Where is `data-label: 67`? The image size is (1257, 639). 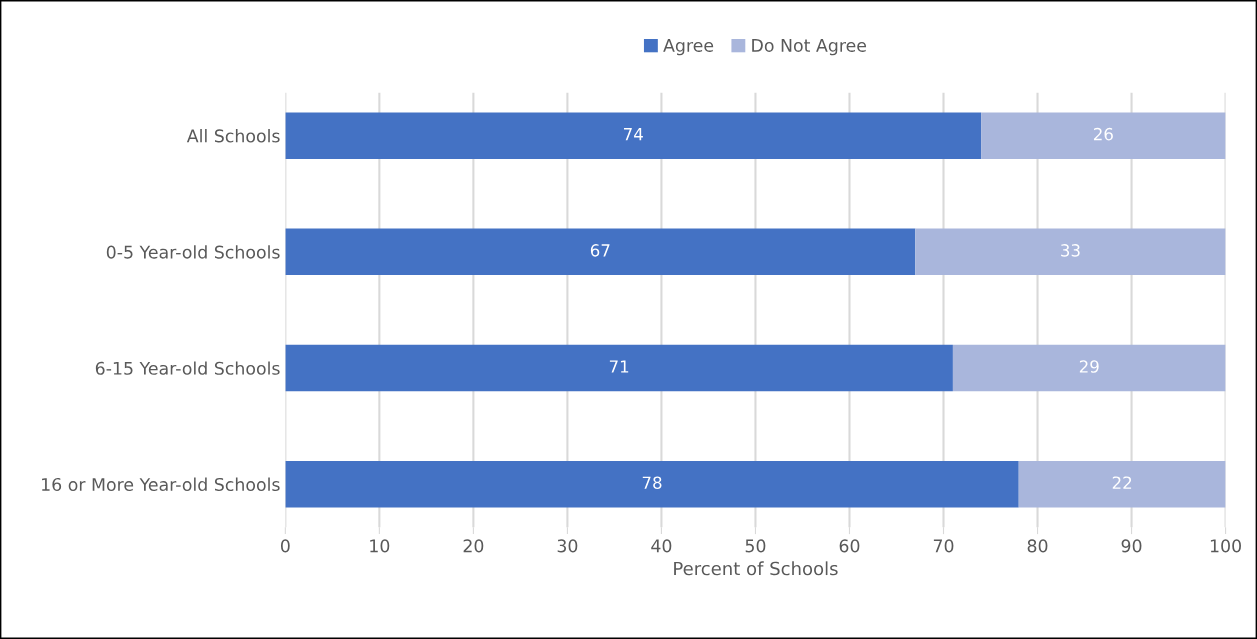 data-label: 67 is located at coordinates (600, 250).